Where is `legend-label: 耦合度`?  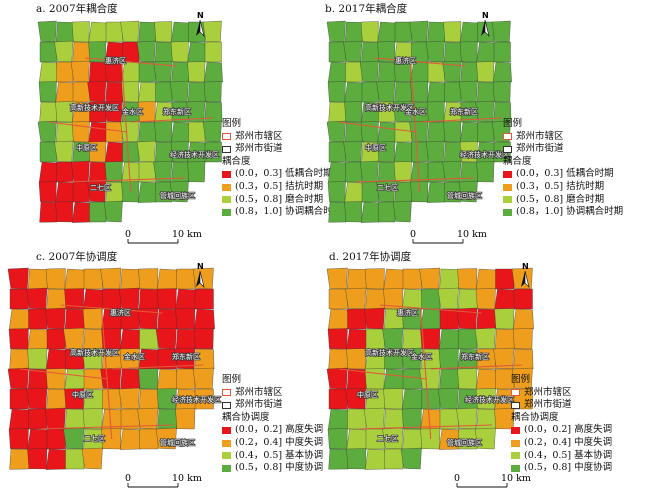 legend-label: 耦合度 is located at coordinates (517, 162).